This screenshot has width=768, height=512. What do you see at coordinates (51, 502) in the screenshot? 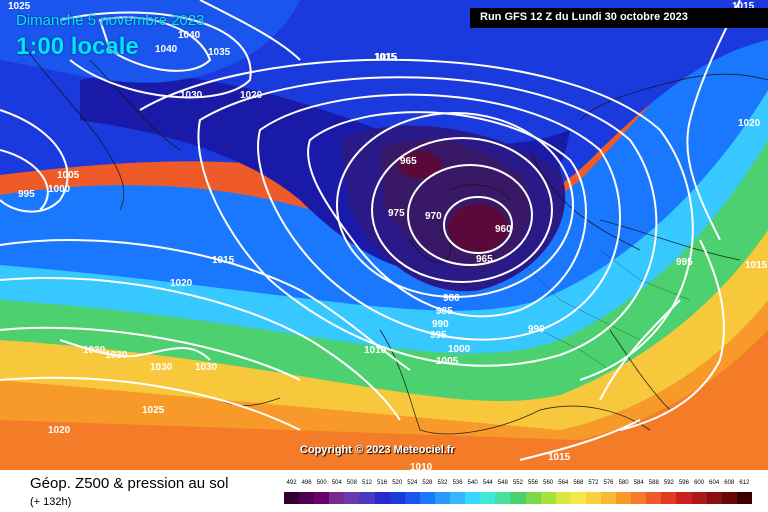
I see `forecast-lead-time: (+ 132h)` at bounding box center [51, 502].